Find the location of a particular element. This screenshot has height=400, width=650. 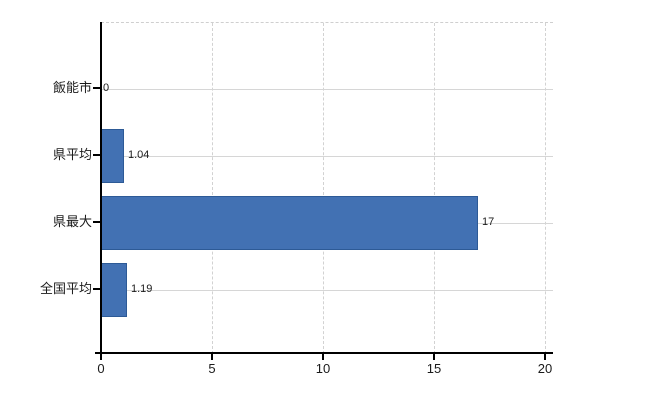

x-axis-tick-label: 20 is located at coordinates (545, 368).